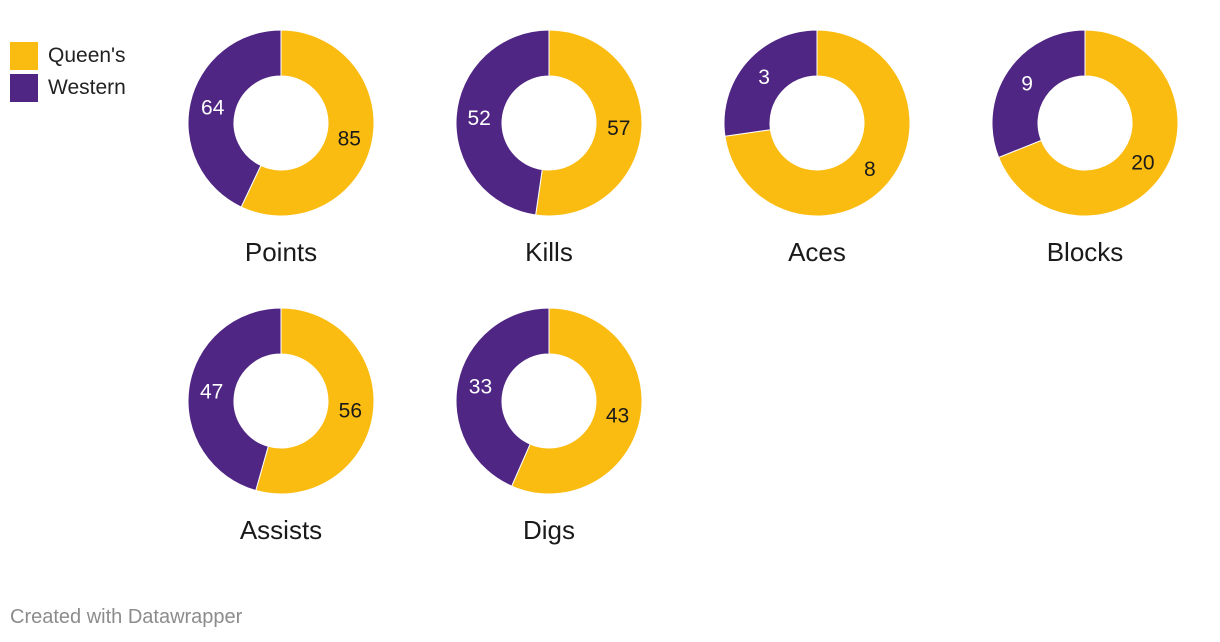 Image resolution: width=1220 pixels, height=642 pixels. I want to click on legend-swatch-western, so click(24, 88).